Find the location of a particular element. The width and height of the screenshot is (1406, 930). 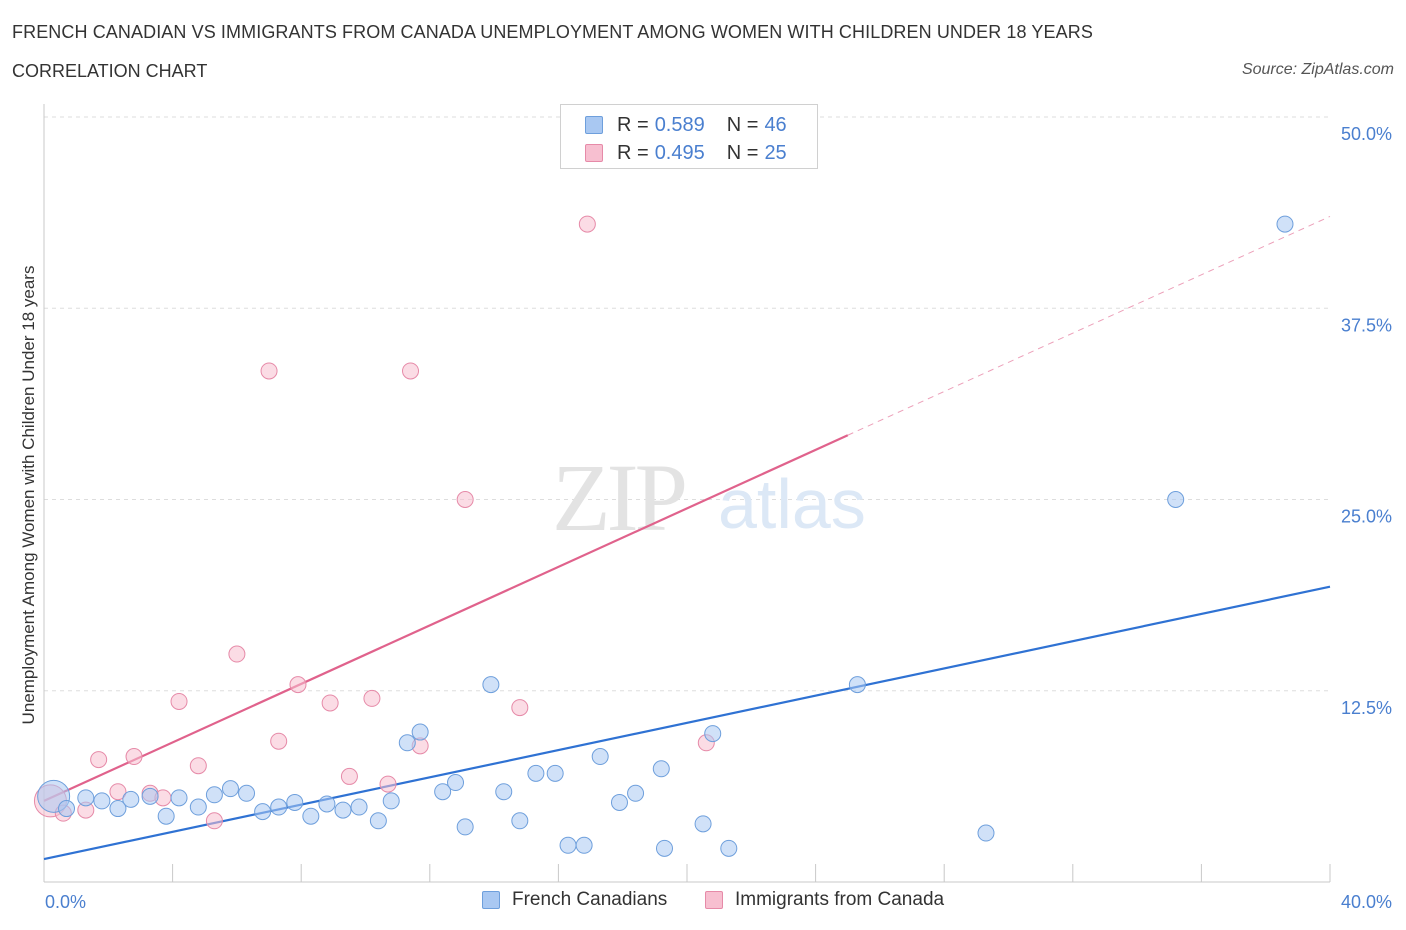

x-tick-label: 40.0% is located at coordinates (1366, 902).